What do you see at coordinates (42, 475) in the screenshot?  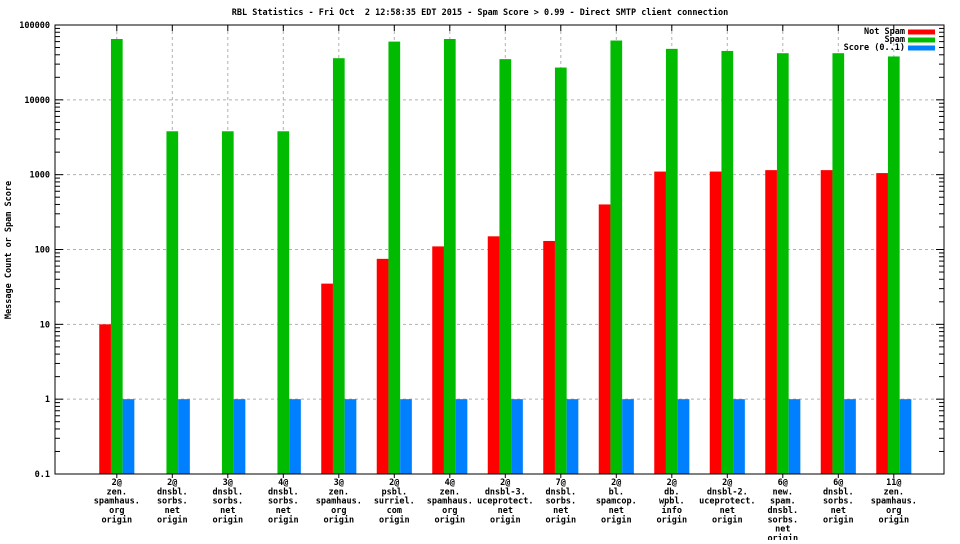 I see `y-tick-label: 0.1` at bounding box center [42, 475].